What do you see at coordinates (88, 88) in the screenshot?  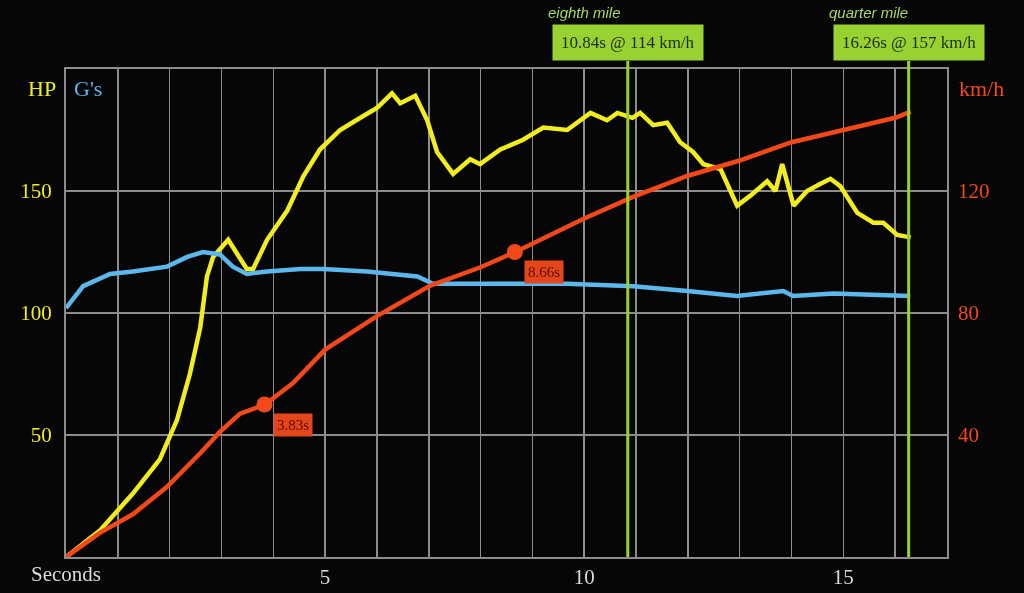 I see `text: G's` at bounding box center [88, 88].